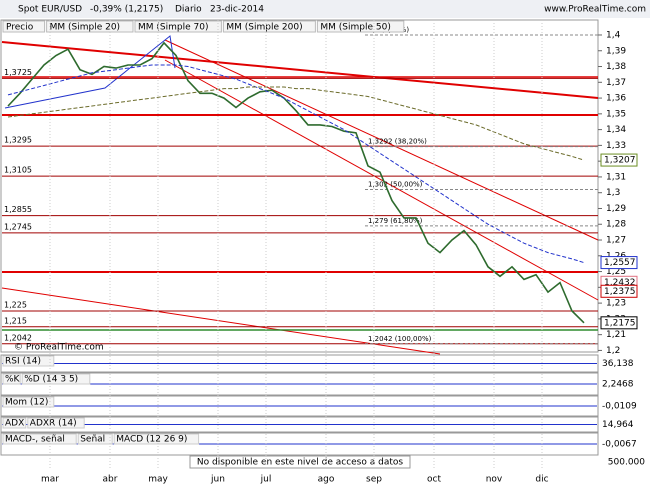 This screenshot has height=490, width=650. I want to click on y-tick-label: 1,34, so click(616, 130).